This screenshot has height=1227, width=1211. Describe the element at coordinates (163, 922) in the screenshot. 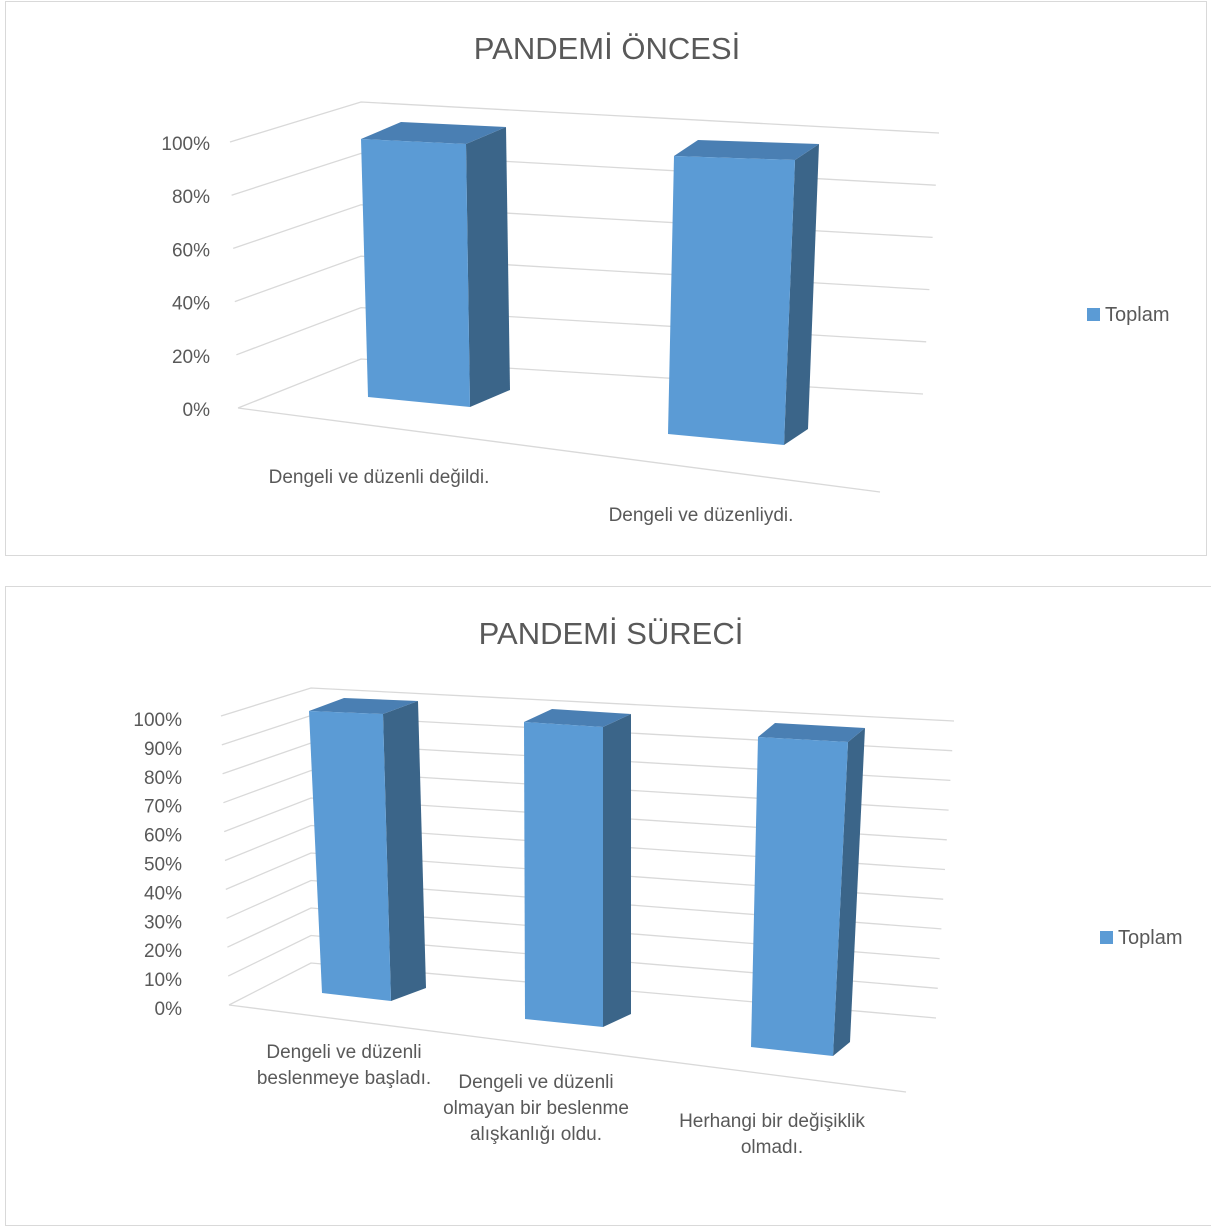

I see `y-tick-label: 30%` at that location.